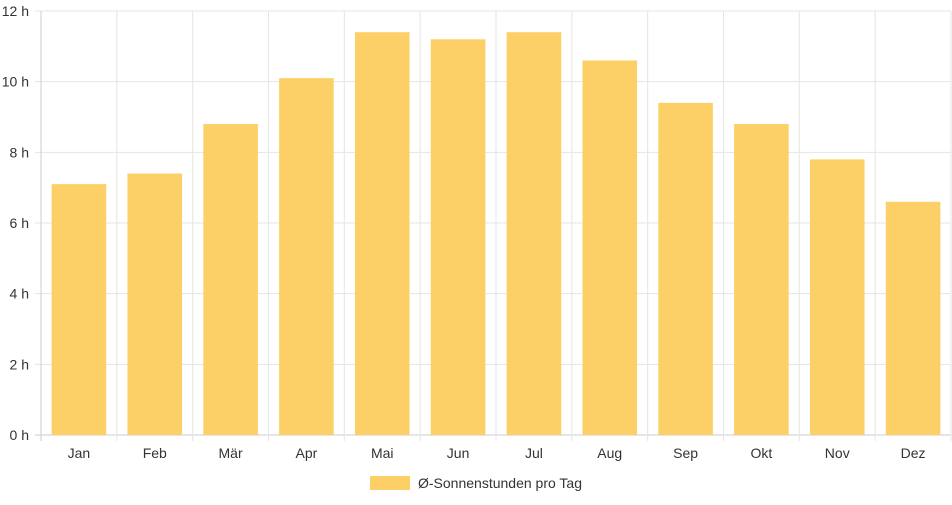  I want to click on y-tick-label: 6 h, so click(19, 223).